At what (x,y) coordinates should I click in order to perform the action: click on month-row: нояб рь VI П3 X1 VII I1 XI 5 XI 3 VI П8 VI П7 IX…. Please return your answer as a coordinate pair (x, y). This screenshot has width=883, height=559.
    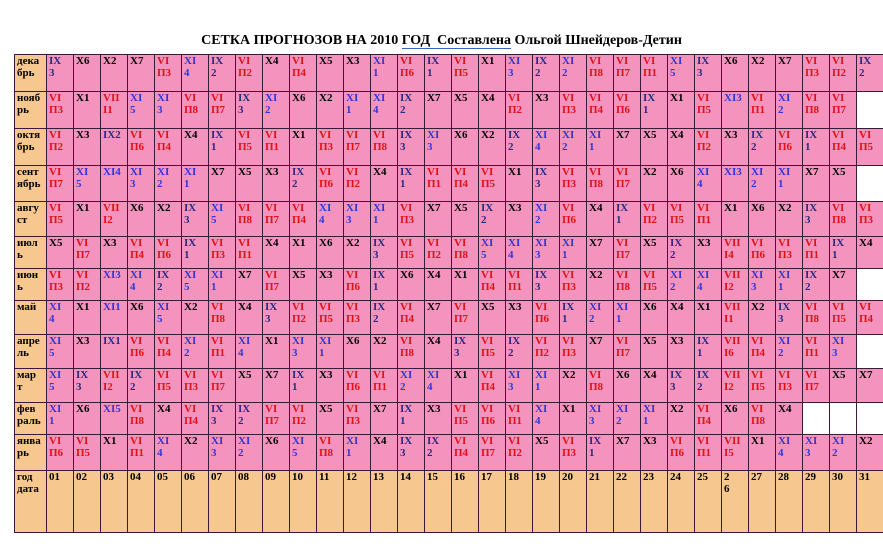
    Looking at the image, I should click on (448, 110).